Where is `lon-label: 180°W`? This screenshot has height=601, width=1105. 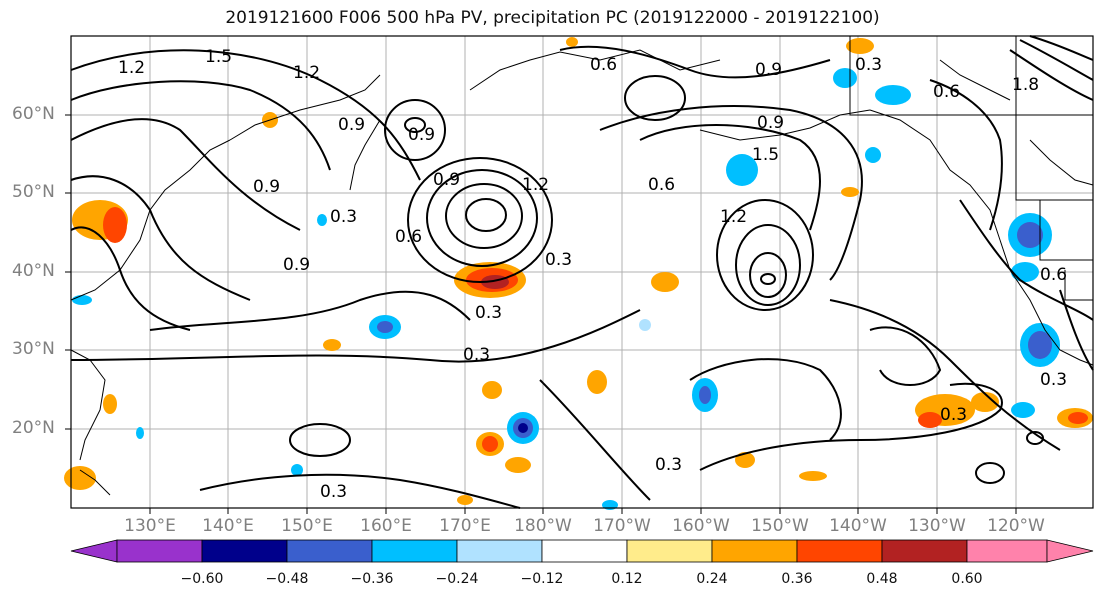 lon-label: 180°W is located at coordinates (543, 526).